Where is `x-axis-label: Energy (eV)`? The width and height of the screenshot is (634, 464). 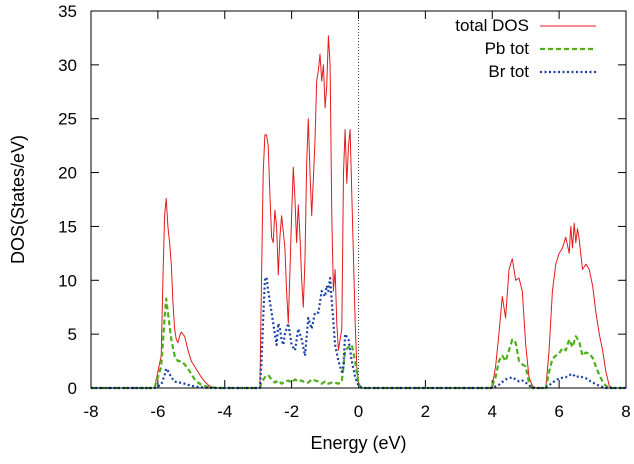 x-axis-label: Energy (eV) is located at coordinates (358, 443).